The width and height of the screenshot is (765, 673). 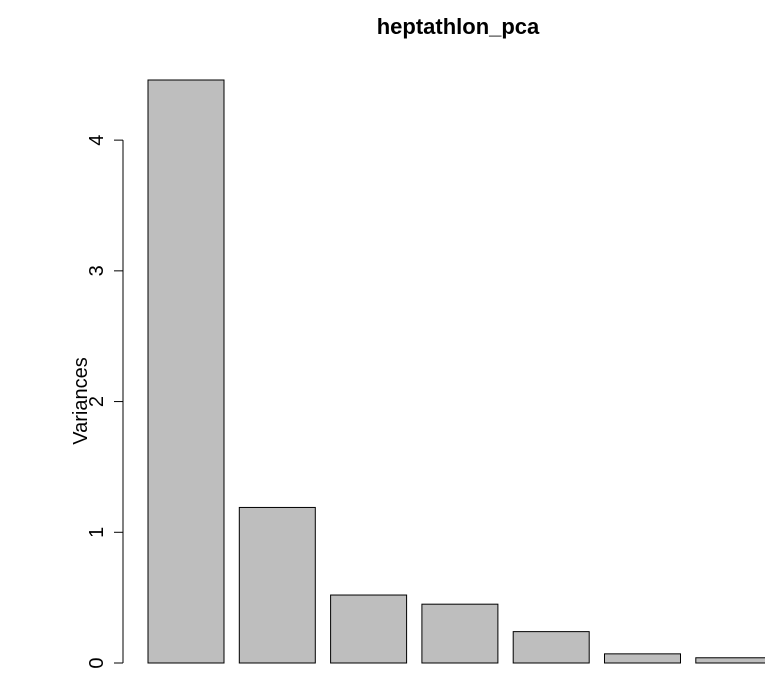 What do you see at coordinates (97, 401) in the screenshot?
I see `y-tick-label: 2` at bounding box center [97, 401].